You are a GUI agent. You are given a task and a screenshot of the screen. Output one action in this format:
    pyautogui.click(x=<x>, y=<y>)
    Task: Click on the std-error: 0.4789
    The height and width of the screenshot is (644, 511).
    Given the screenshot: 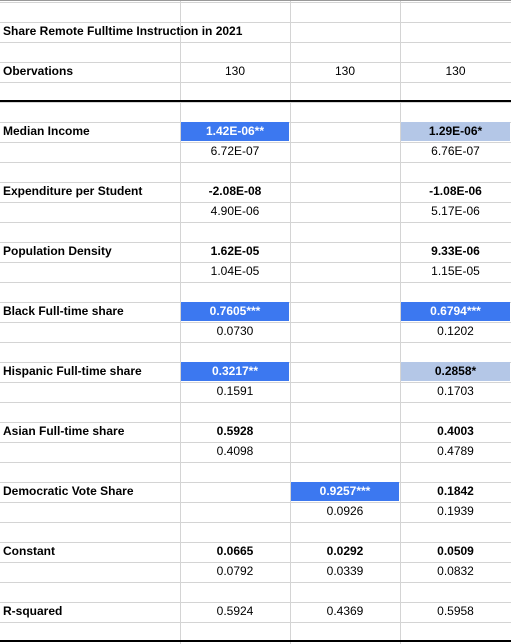 What is the action you would take?
    pyautogui.click(x=455, y=451)
    